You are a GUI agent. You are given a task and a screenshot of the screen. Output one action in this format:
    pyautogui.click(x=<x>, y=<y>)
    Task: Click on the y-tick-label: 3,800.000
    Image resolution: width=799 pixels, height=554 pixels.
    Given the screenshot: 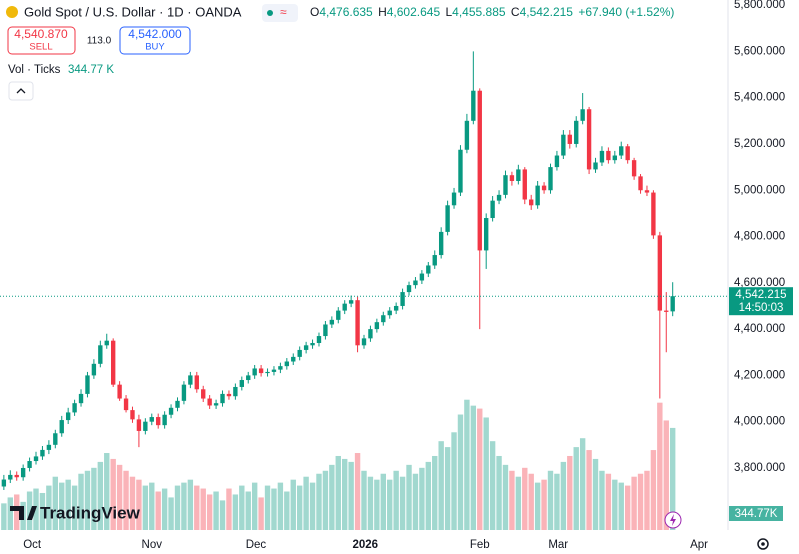 What is the action you would take?
    pyautogui.click(x=759, y=468)
    